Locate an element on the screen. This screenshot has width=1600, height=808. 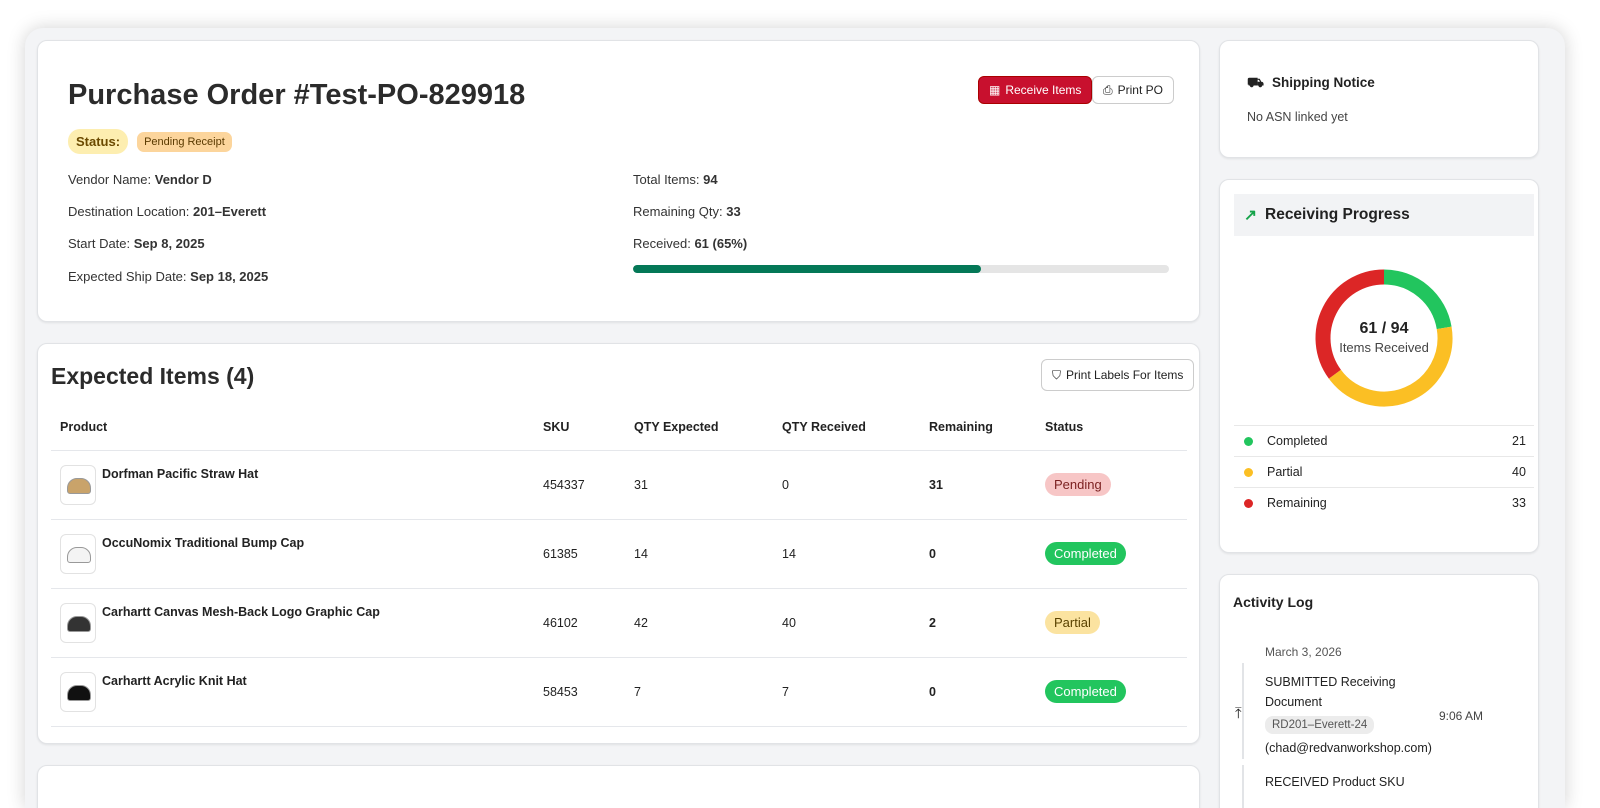
product-cell: OccuNomix Traditional Bump Cap is located at coordinates (292, 554).